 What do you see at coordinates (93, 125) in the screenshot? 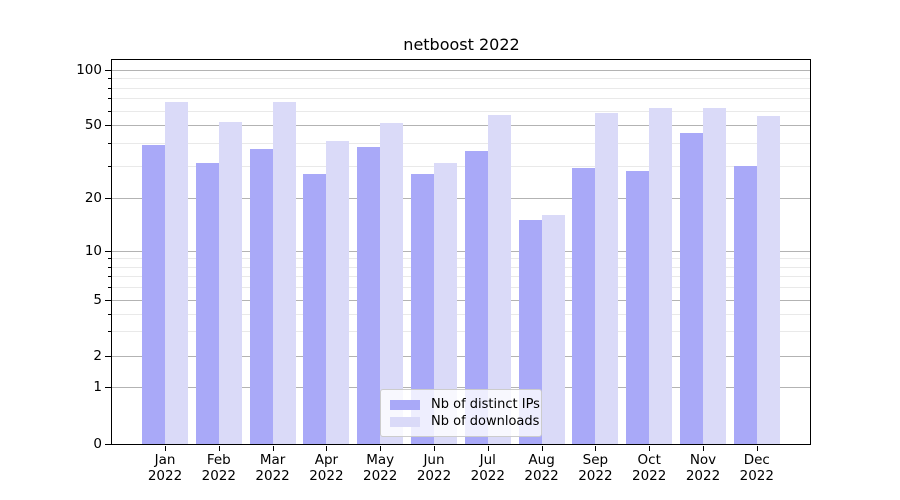
I see `y-tick-label: 50` at bounding box center [93, 125].